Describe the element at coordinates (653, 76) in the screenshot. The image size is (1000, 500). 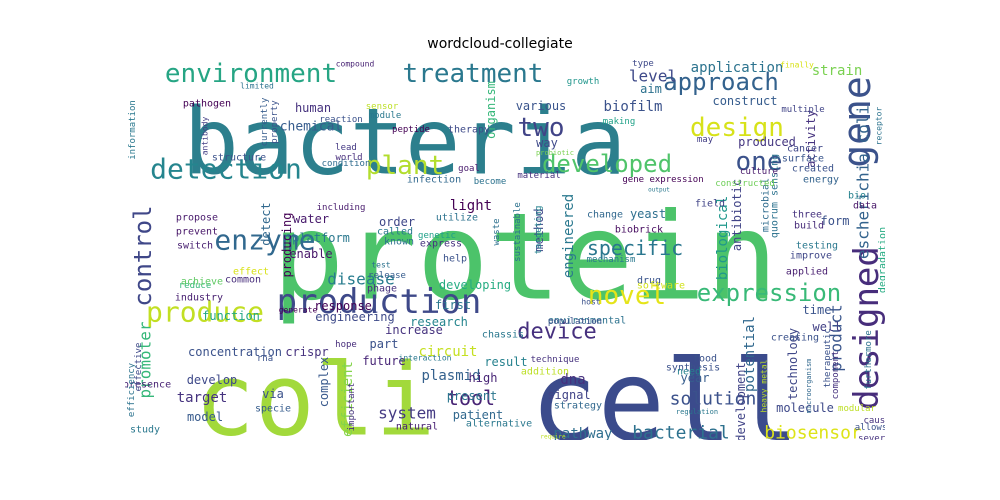
I see `cloud-word-level: level` at that location.